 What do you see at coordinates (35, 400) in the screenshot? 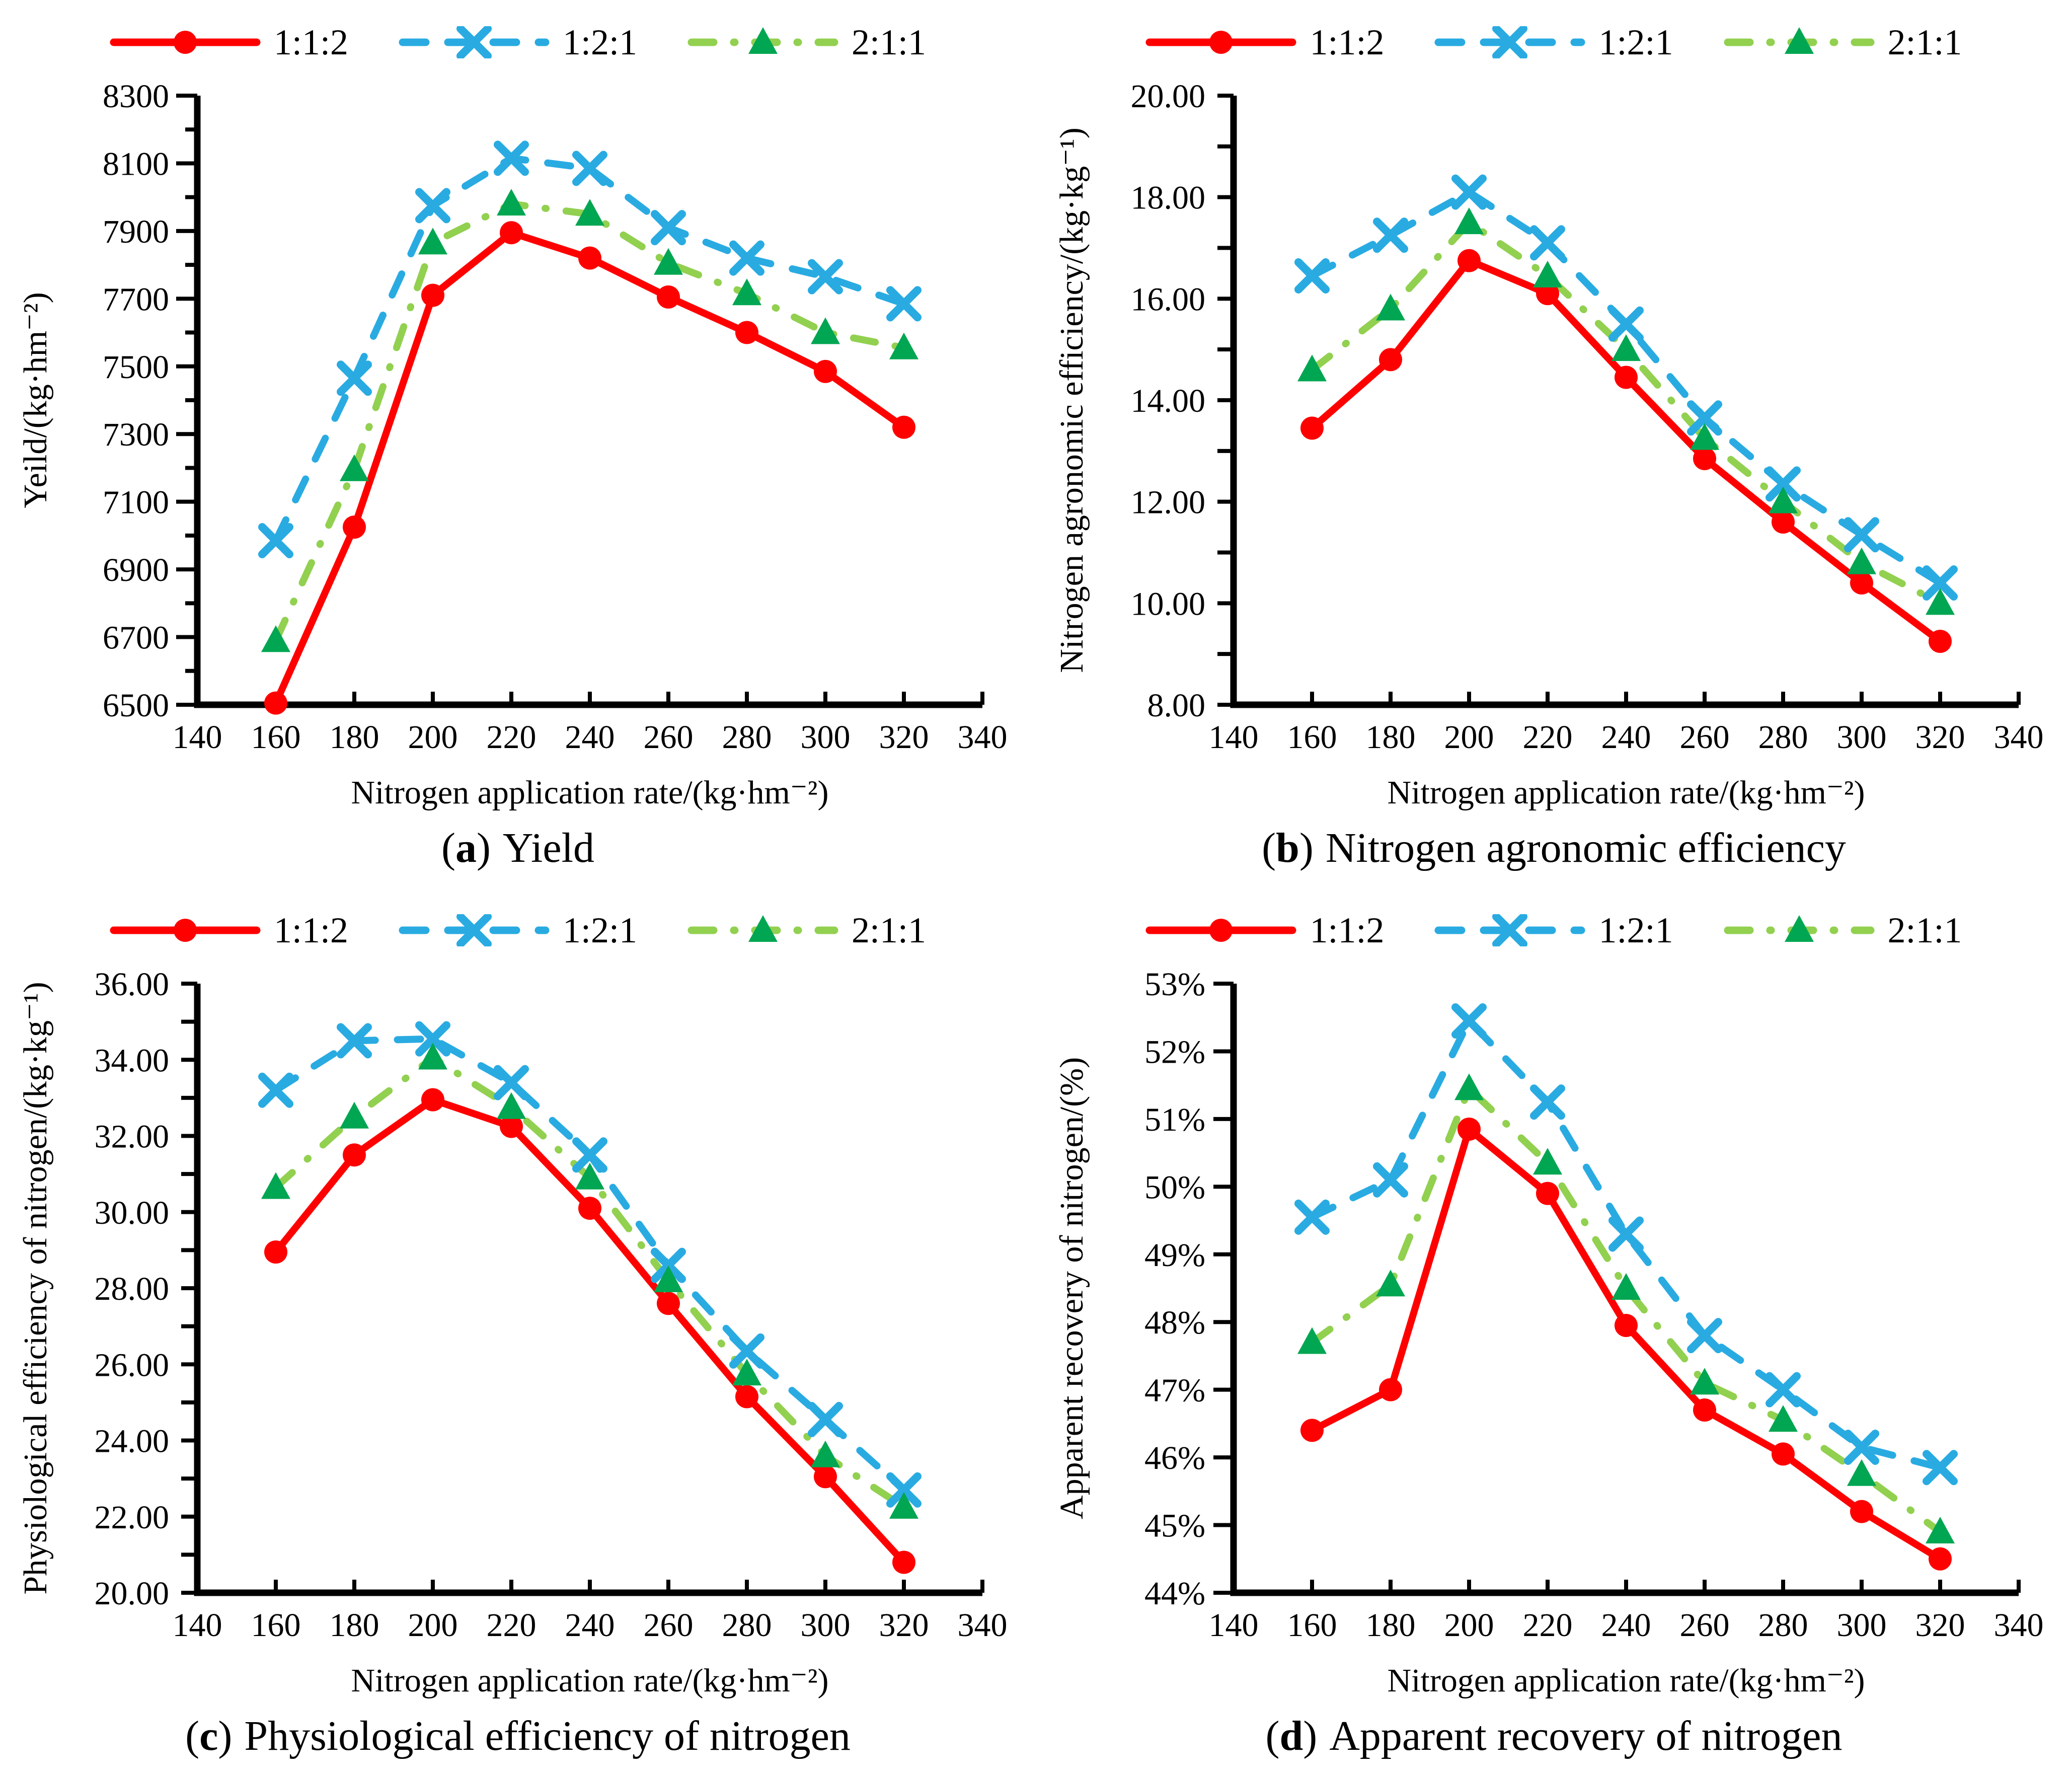
I see `y-axis-label: Yeild/(kg·hm⁻²)` at bounding box center [35, 400].